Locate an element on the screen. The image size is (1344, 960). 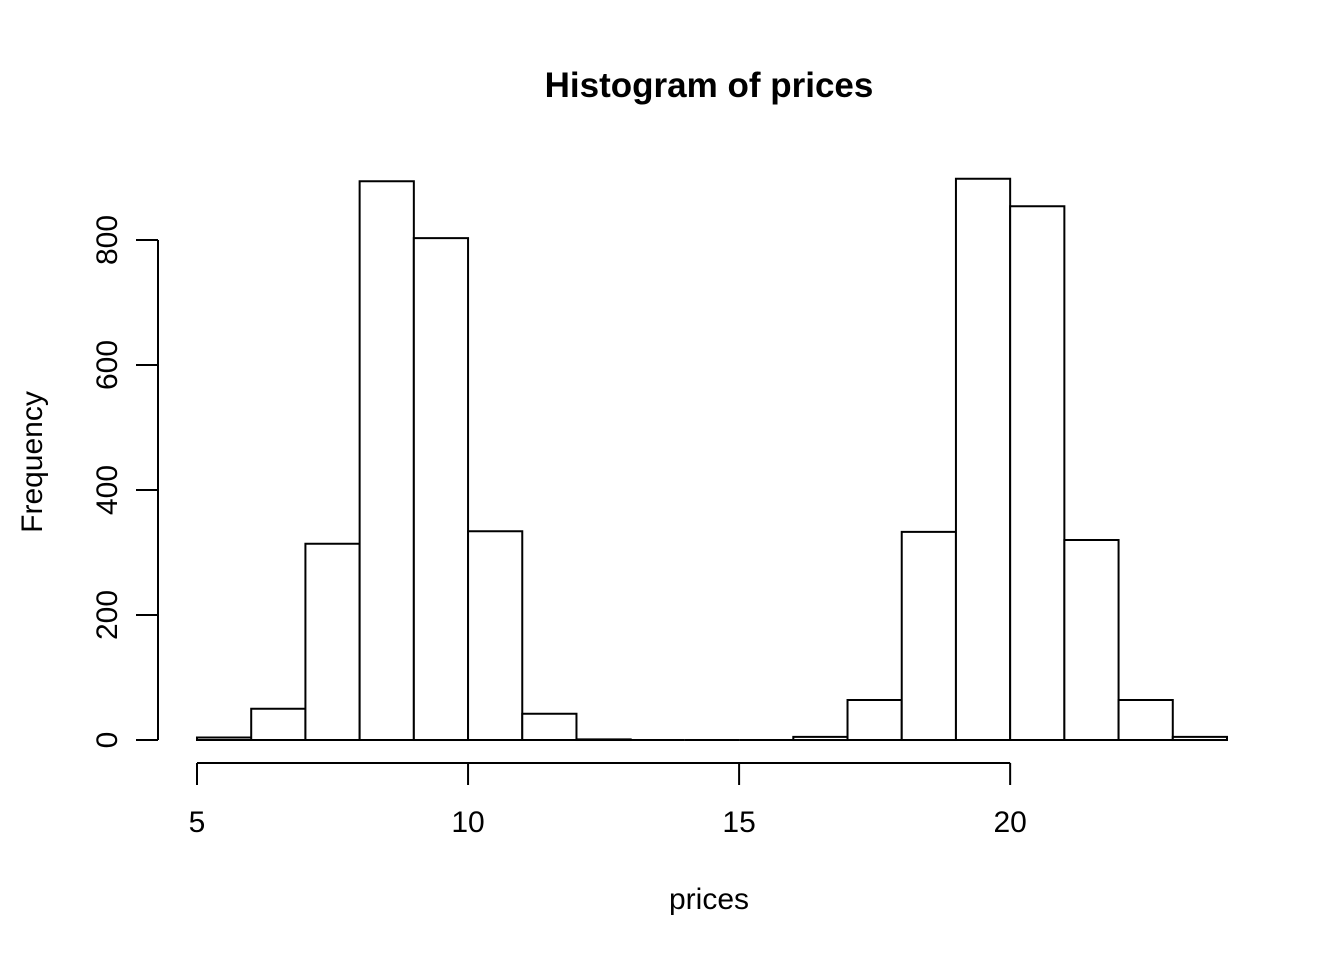
y-tick-label: 0 is located at coordinates (107, 740).